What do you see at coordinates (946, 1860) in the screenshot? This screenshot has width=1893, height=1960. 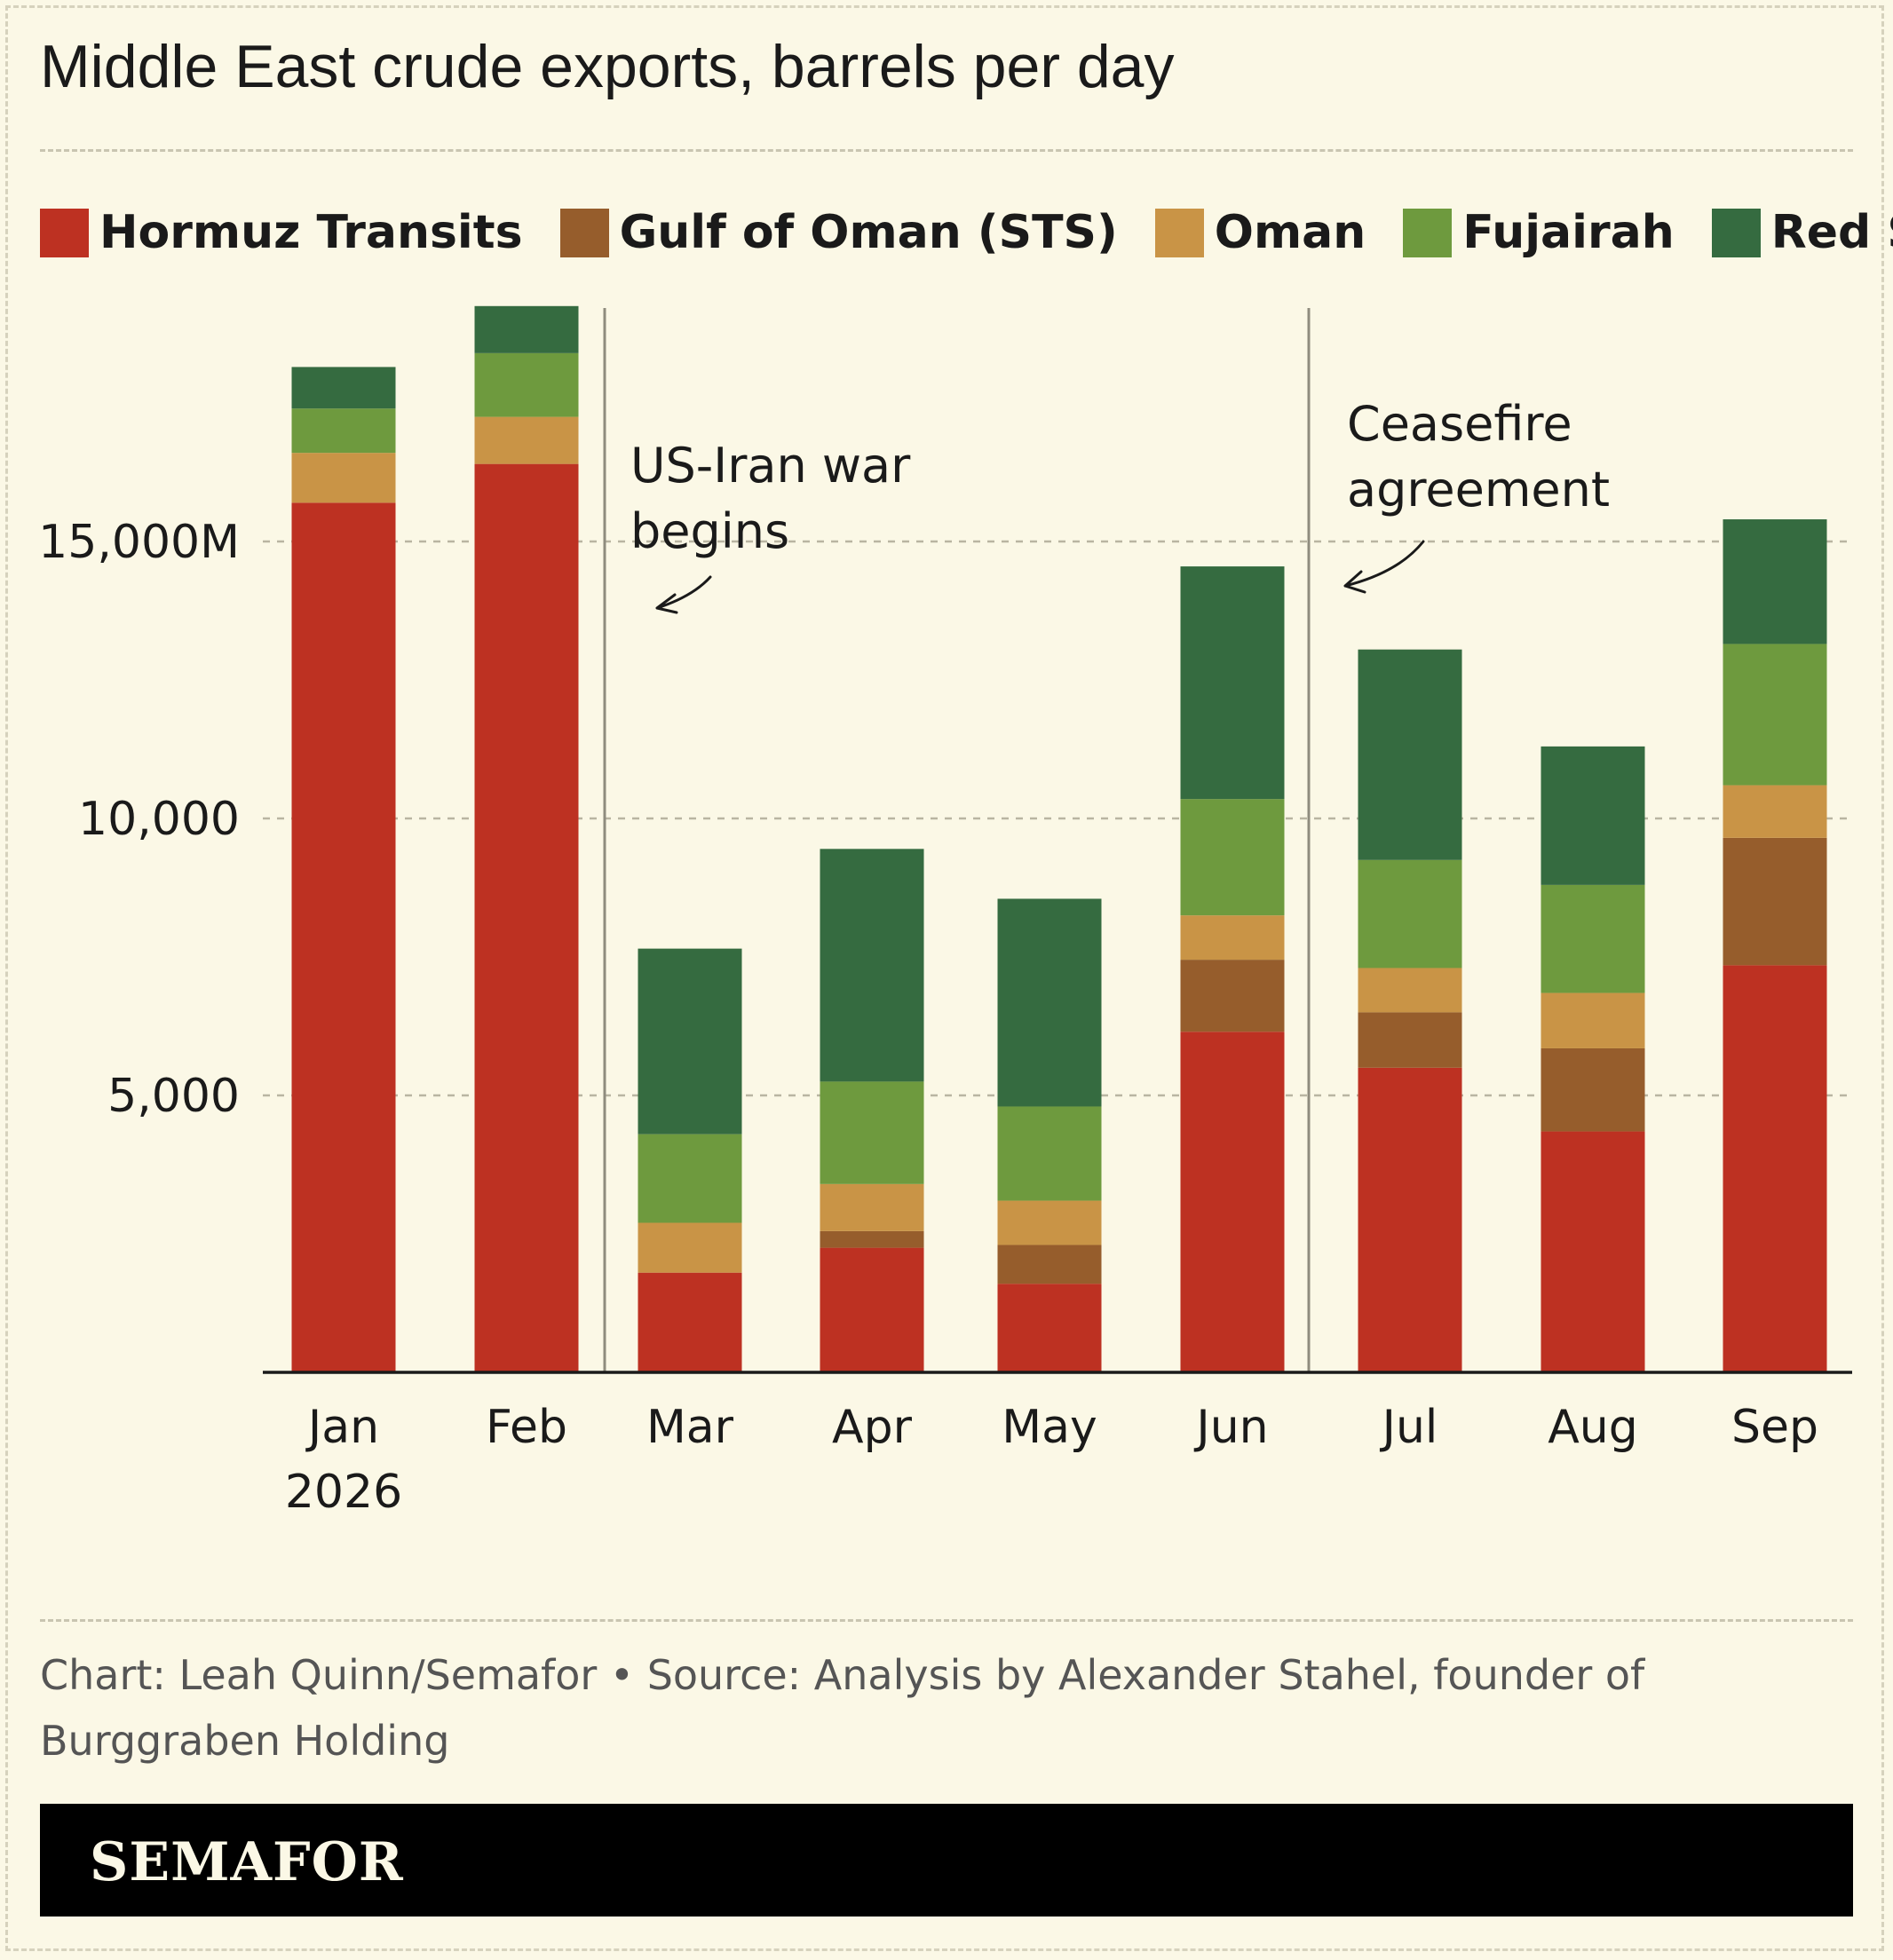 I see `brand-bar: SEMAFOR` at bounding box center [946, 1860].